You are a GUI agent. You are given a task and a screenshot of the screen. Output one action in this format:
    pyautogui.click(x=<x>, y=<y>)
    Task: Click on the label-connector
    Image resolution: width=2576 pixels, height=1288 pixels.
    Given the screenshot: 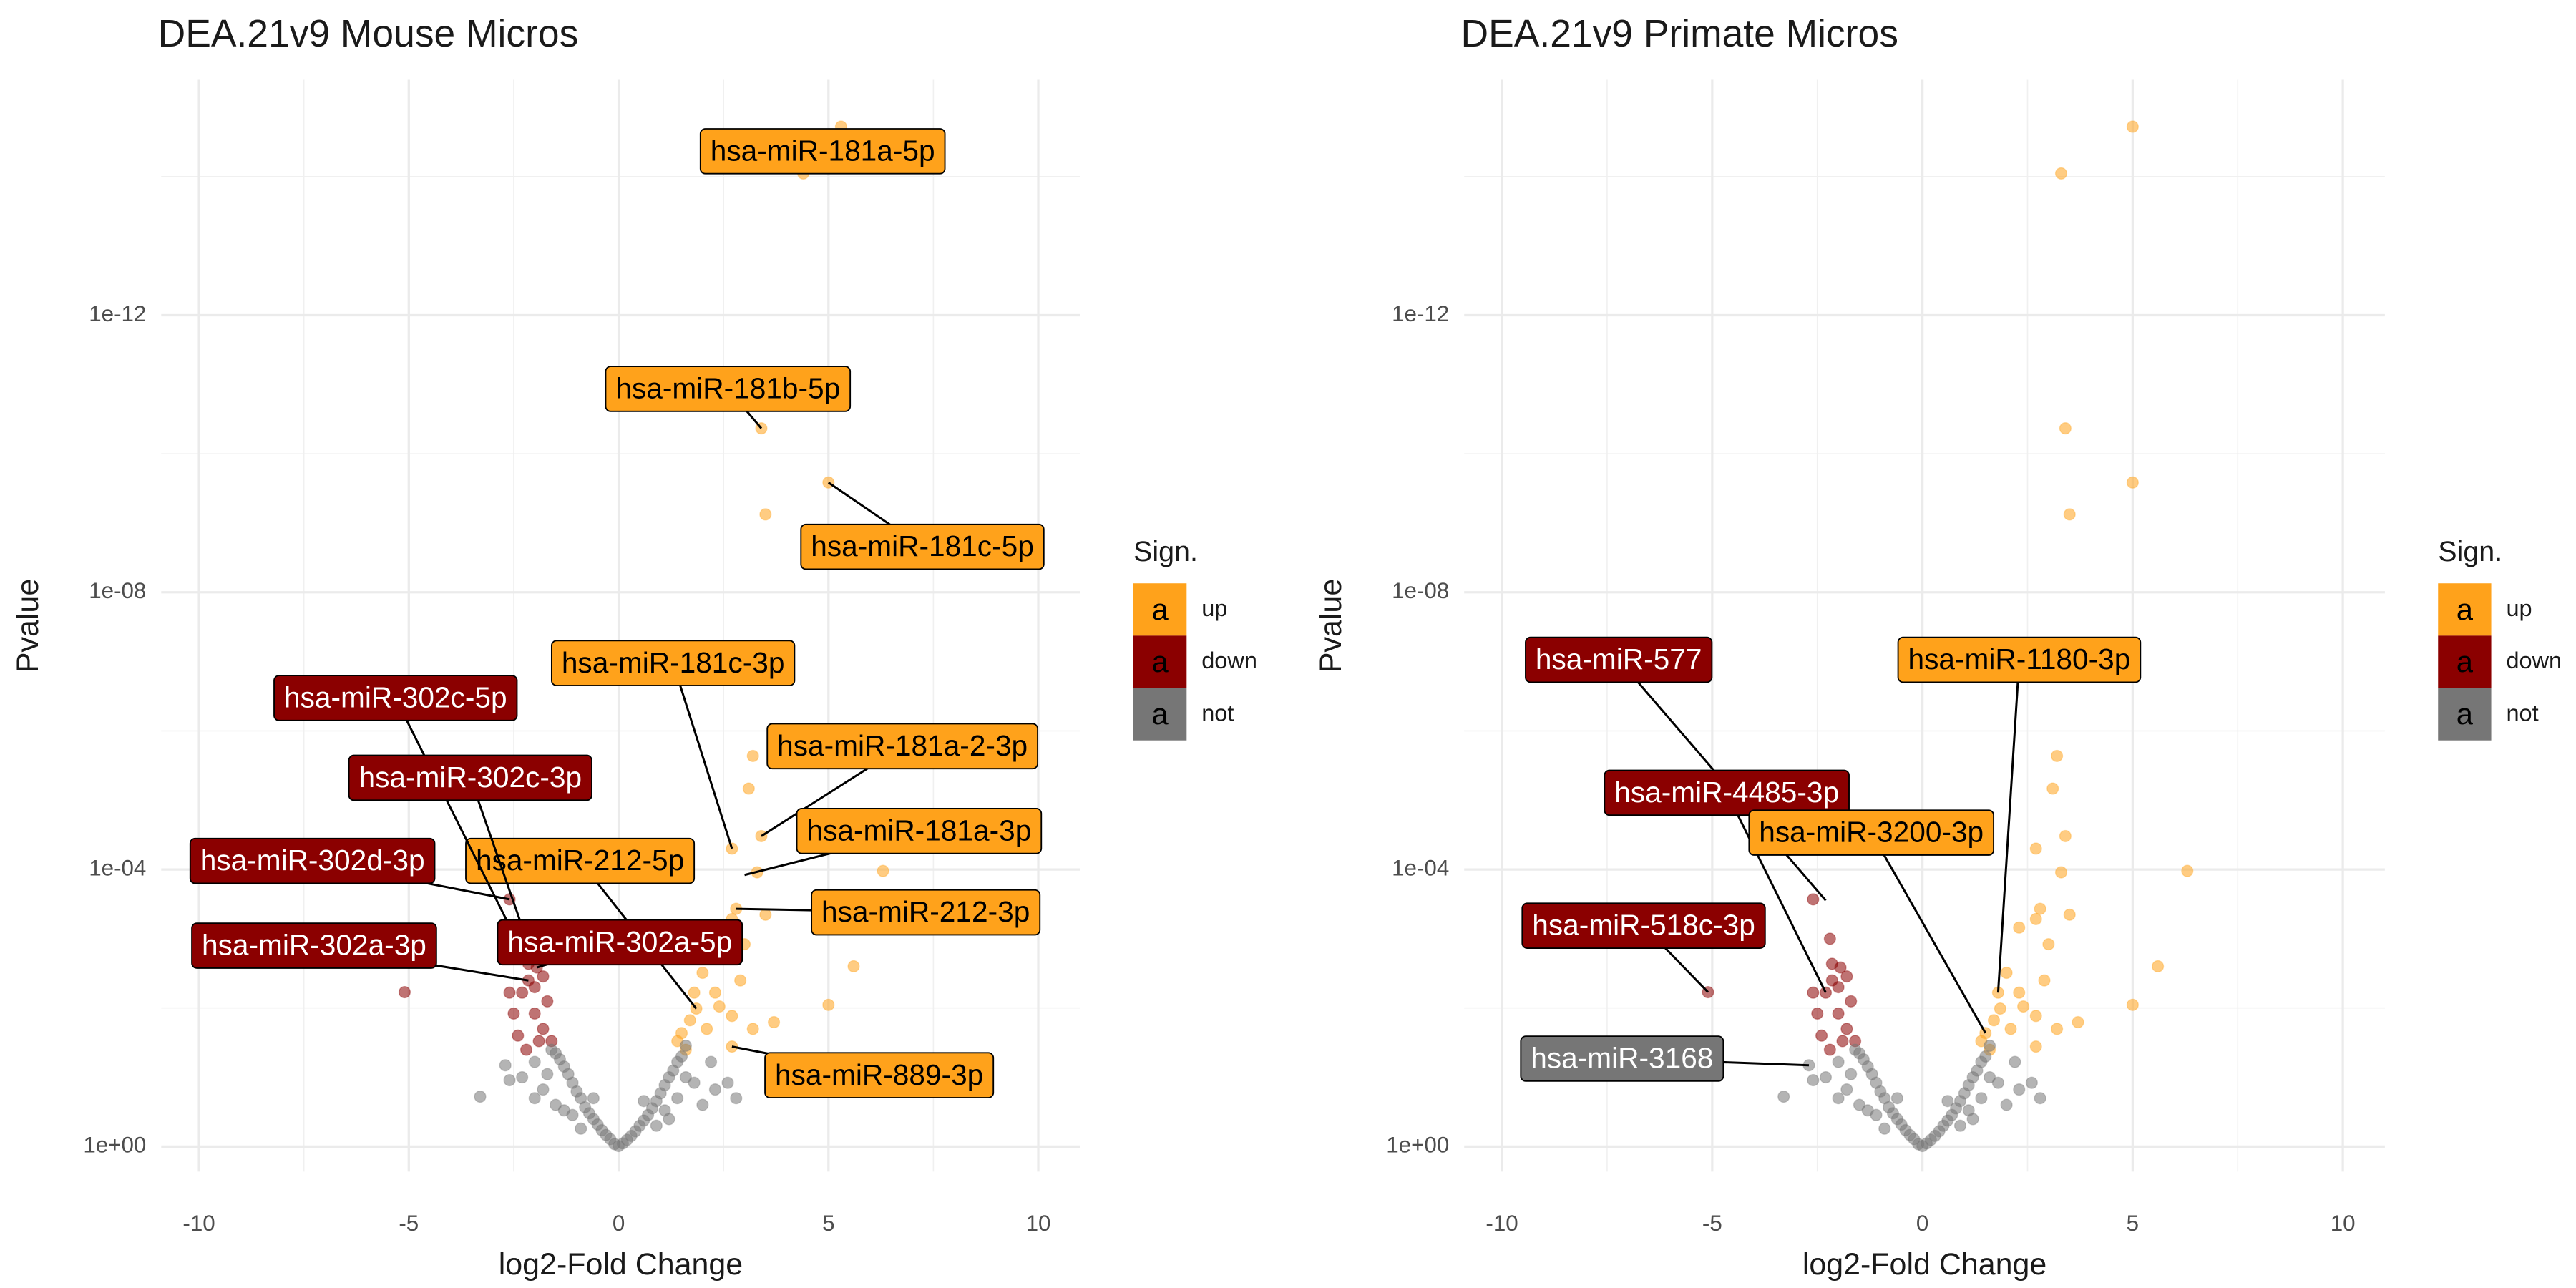 What is the action you would take?
    pyautogui.click(x=1776, y=892)
    